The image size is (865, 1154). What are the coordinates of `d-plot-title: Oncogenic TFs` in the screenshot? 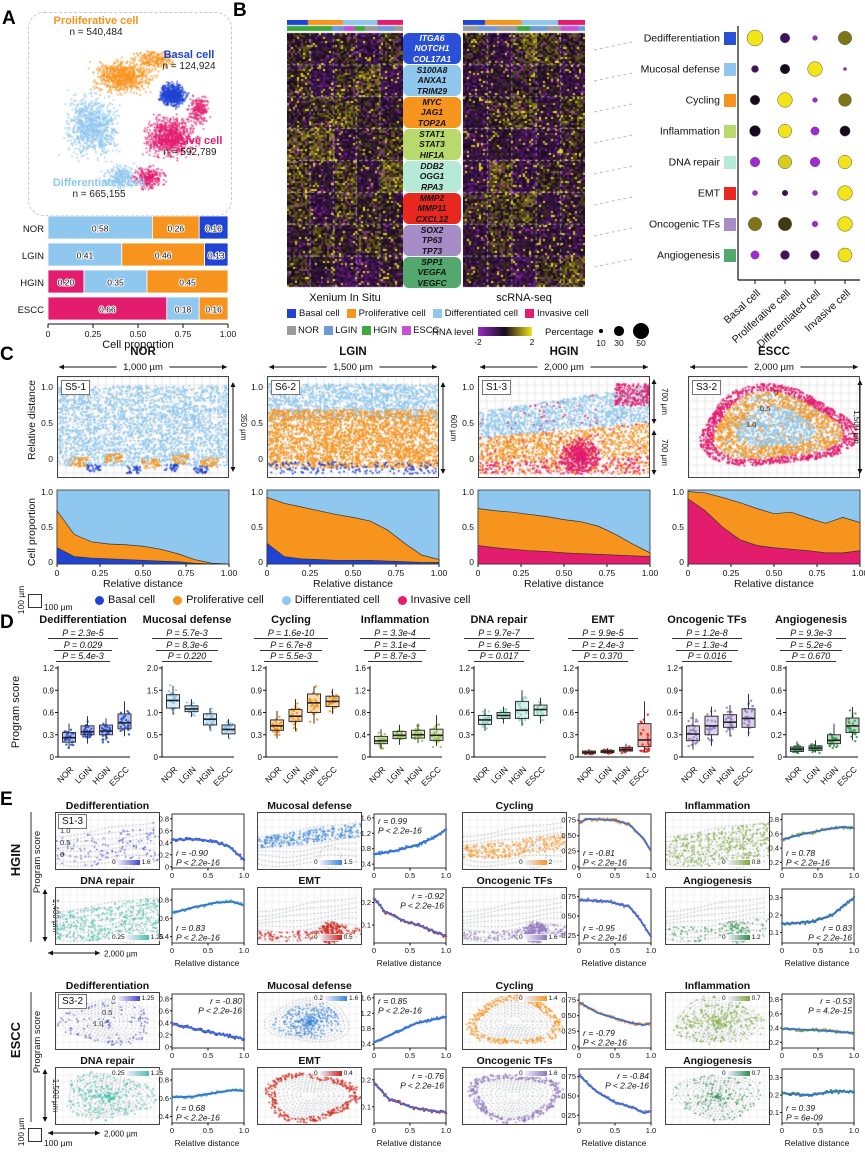 It's located at (707, 620).